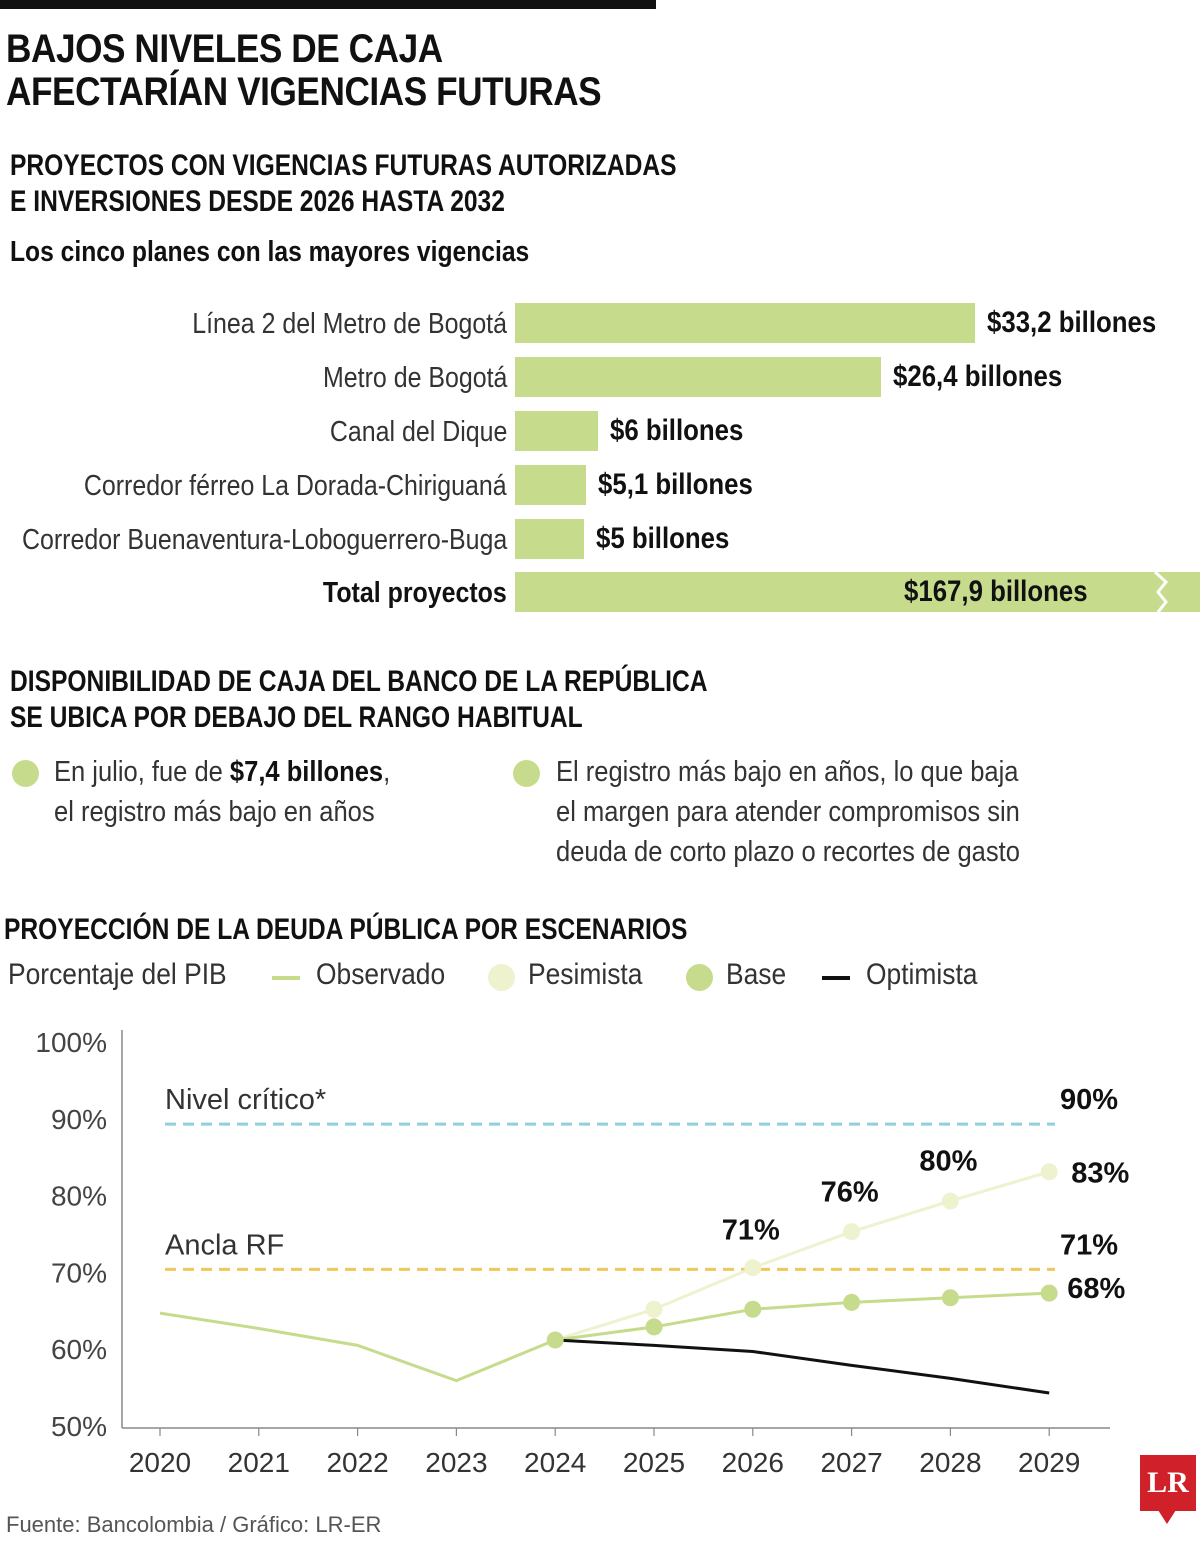  I want to click on bullet-2-line-2: el margen para atender compromisos sin, so click(788, 812).